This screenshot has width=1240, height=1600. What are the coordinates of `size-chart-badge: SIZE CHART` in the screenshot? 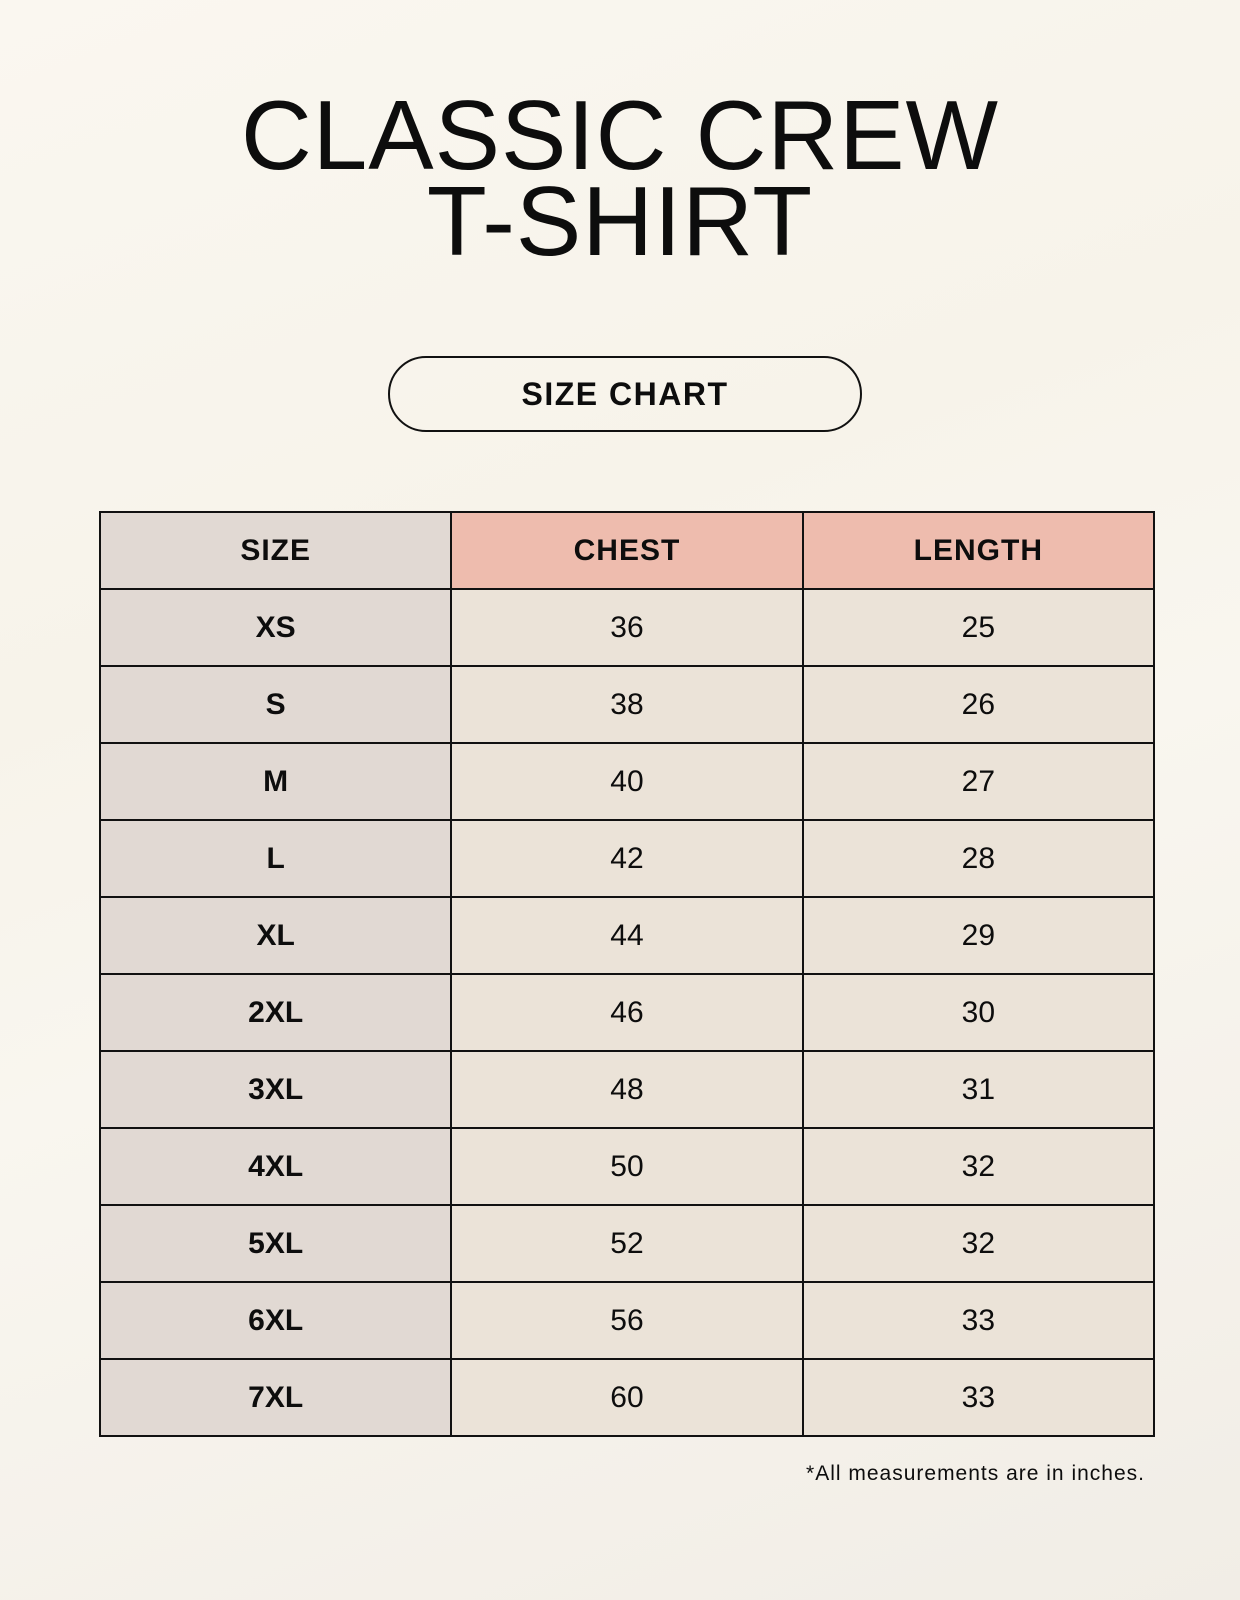 It's located at (625, 394).